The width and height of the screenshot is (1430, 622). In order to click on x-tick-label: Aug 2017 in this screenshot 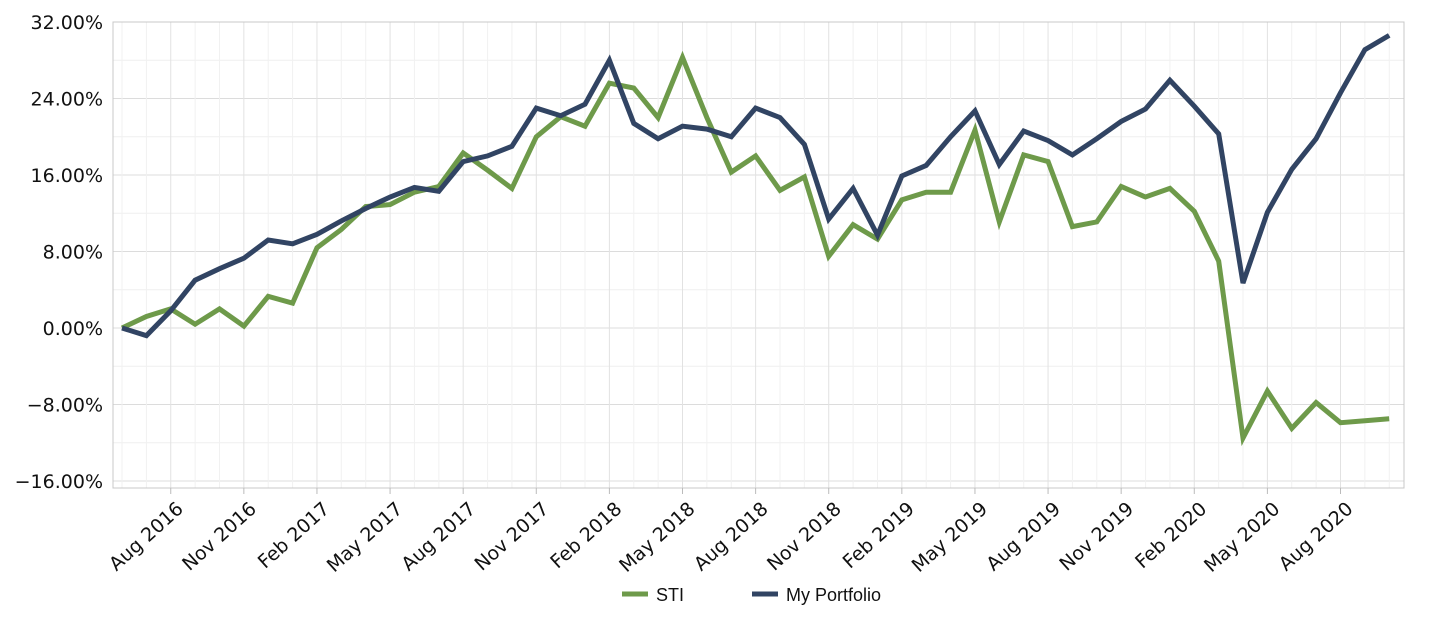, I will do `click(438, 537)`.